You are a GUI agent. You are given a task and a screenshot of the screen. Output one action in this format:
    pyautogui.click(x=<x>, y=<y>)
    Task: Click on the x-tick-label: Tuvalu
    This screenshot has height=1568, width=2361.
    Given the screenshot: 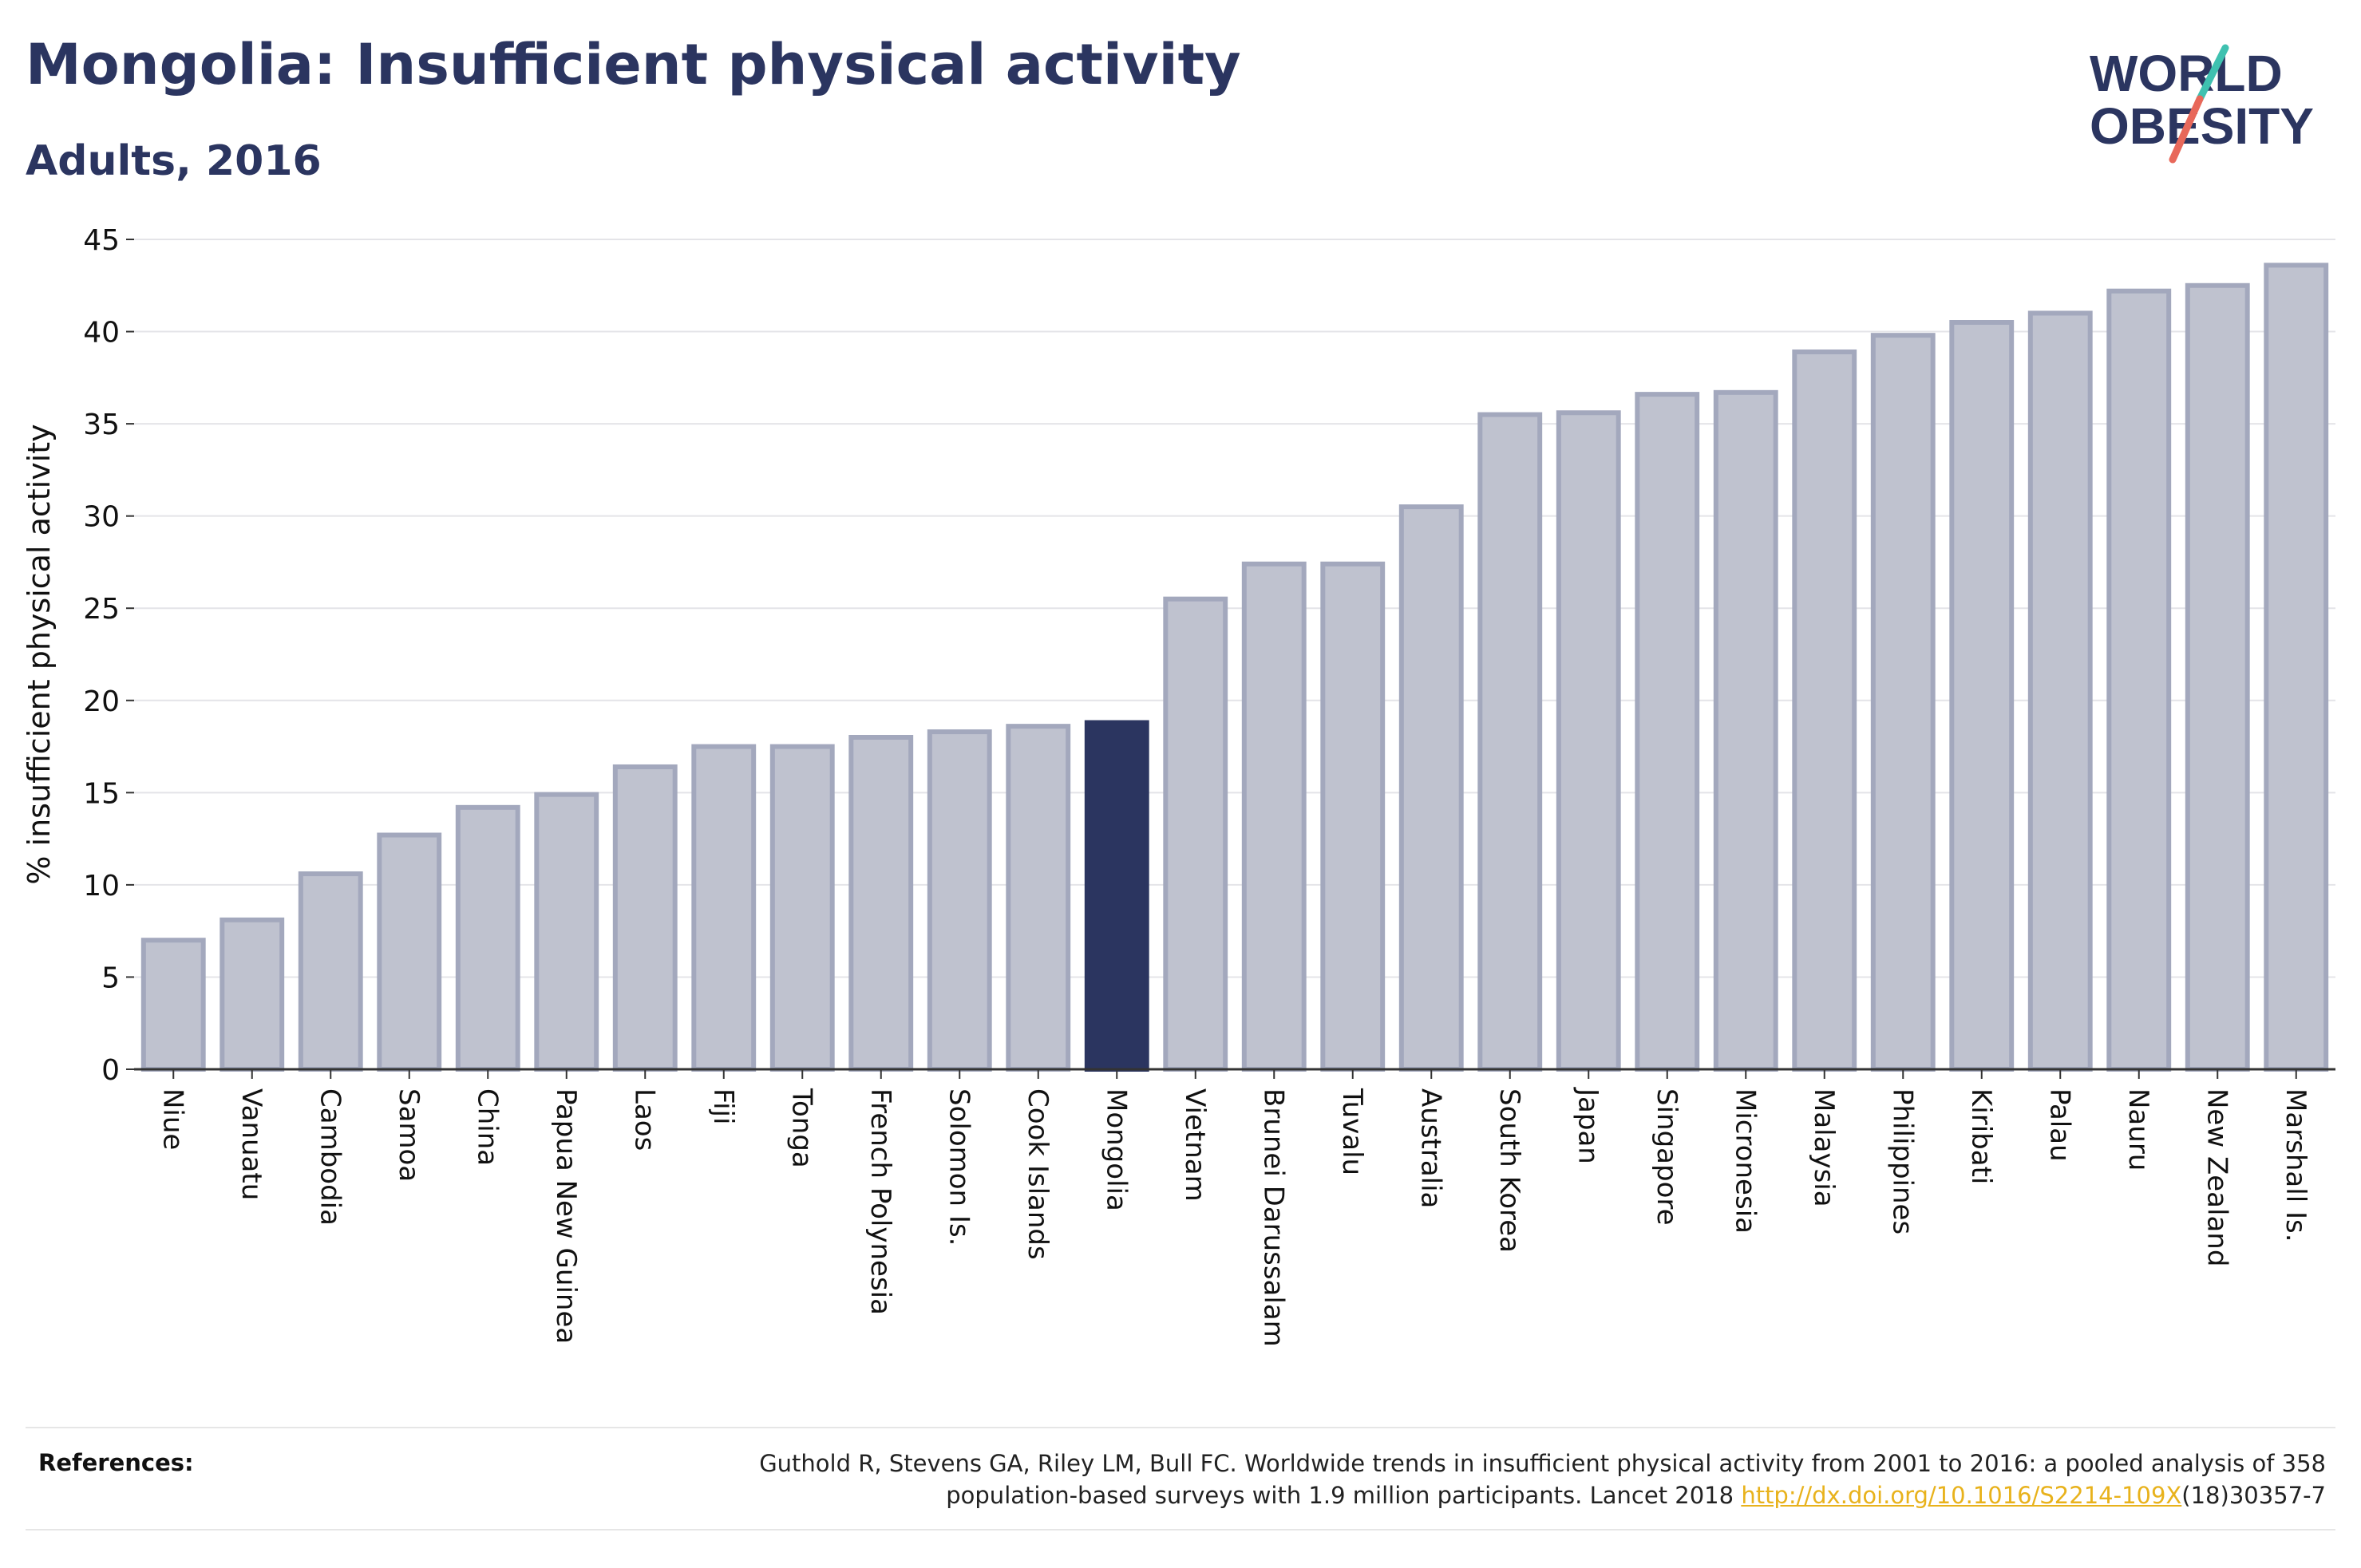 What is the action you would take?
    pyautogui.click(x=1352, y=1131)
    